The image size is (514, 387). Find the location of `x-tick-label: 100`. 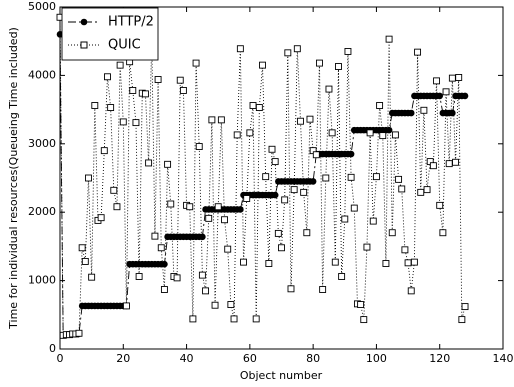

x-tick-label: 100 is located at coordinates (376, 358).